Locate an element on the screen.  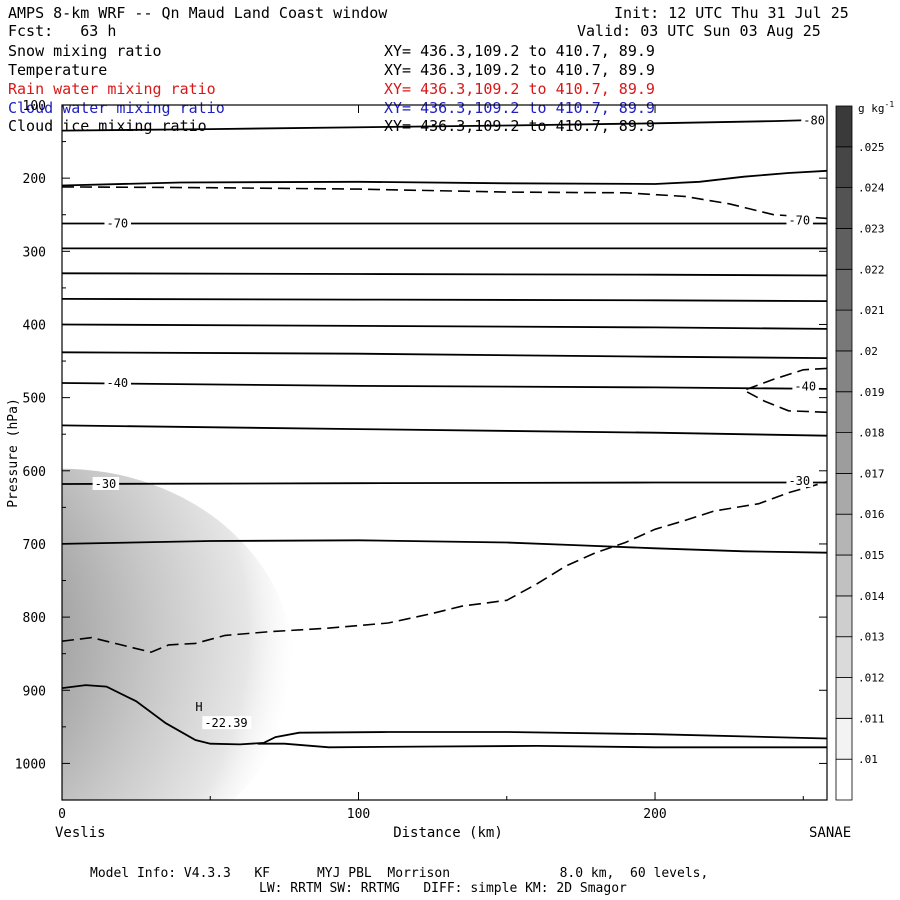
contour-label-0: -80 is located at coordinates (814, 120).